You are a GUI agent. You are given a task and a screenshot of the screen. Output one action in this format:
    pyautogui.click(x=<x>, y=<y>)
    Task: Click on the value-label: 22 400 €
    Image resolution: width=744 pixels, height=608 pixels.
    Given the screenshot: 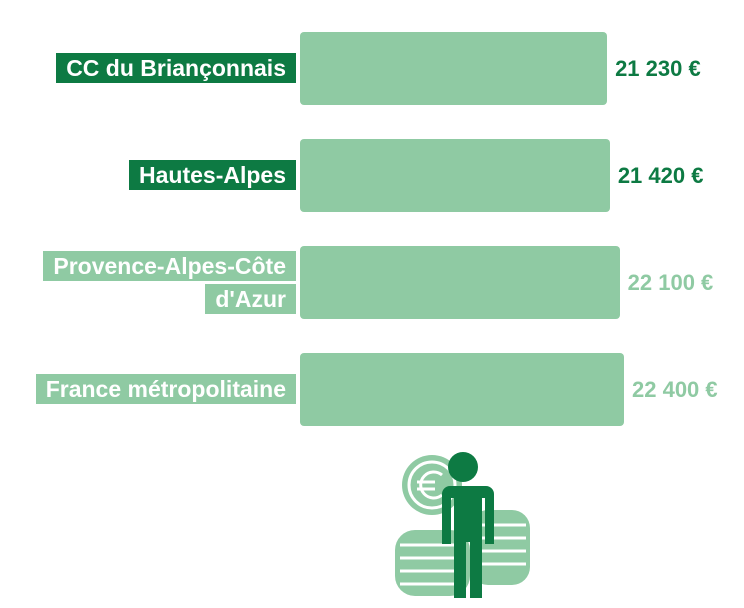 What is the action you would take?
    pyautogui.click(x=675, y=389)
    